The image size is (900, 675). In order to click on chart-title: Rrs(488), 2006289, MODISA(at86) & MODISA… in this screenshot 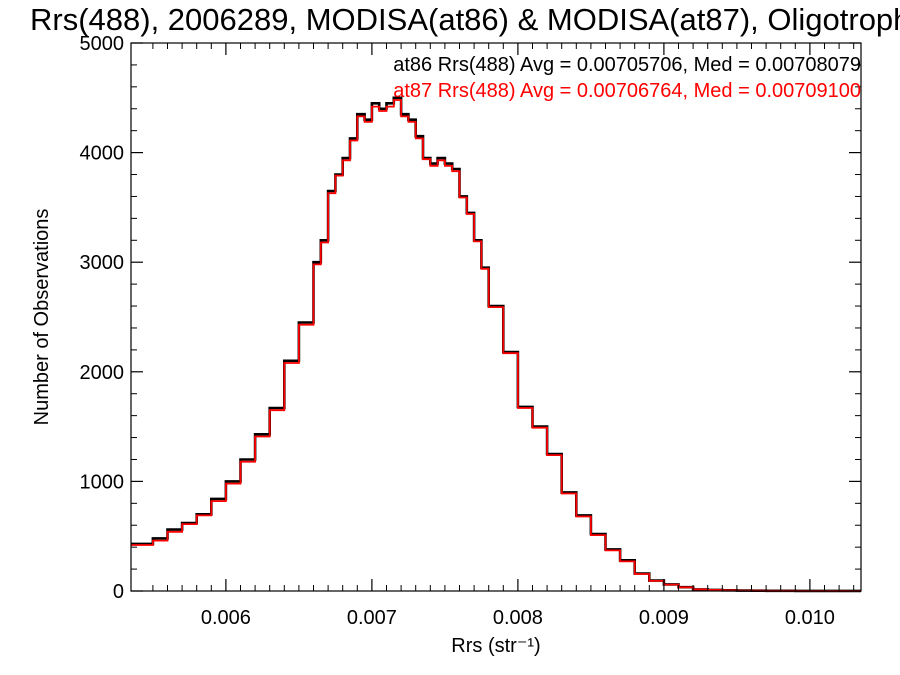, I will do `click(465, 19)`.